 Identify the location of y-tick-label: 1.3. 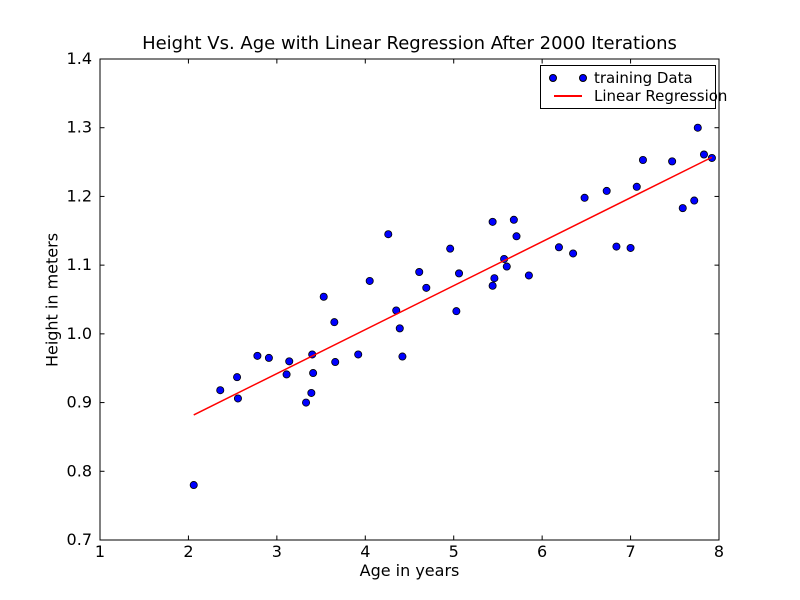
(79, 127).